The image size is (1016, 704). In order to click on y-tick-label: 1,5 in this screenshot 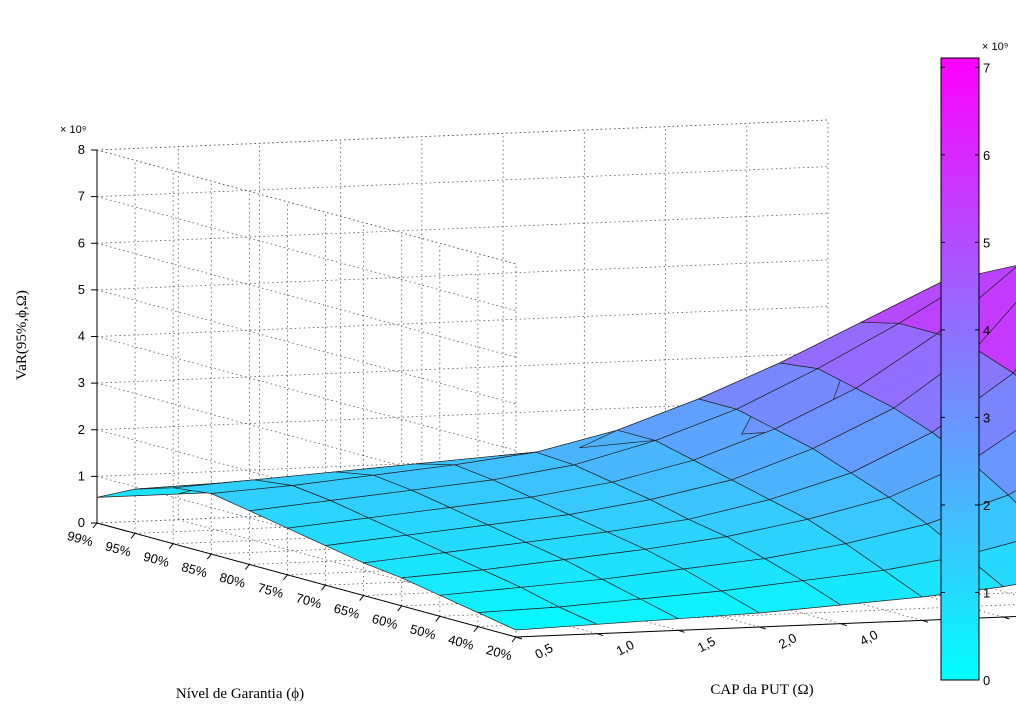, I will do `click(706, 644)`.